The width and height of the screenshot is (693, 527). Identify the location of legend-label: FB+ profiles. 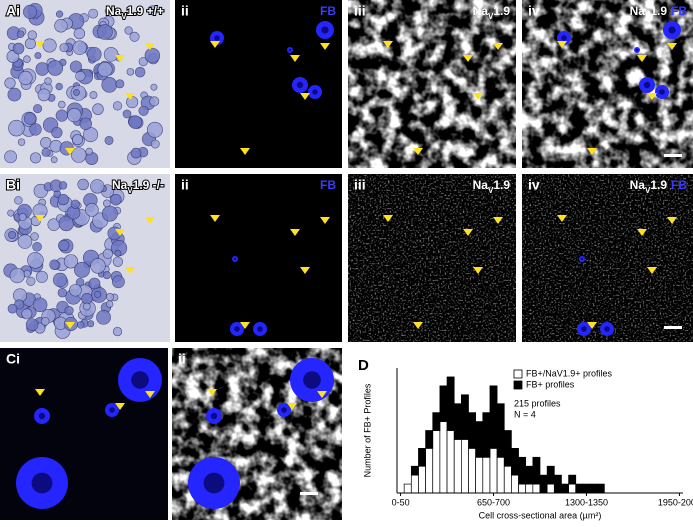
(550, 384).